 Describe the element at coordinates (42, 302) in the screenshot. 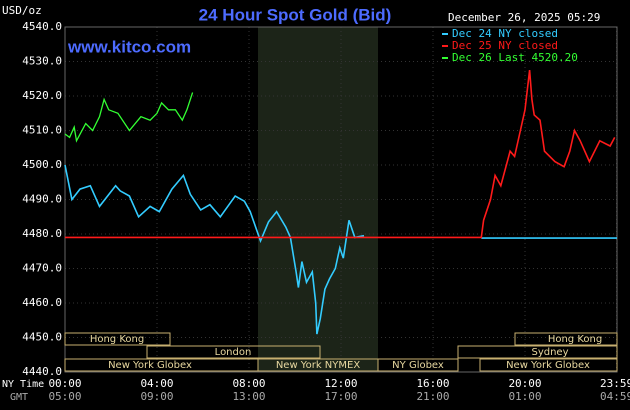

I see `y-tick-label: 4460.0` at that location.